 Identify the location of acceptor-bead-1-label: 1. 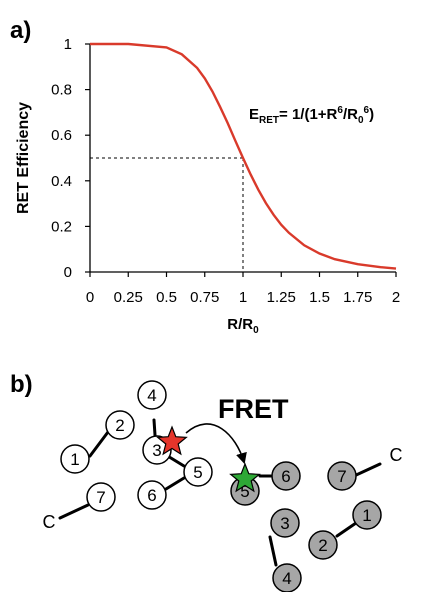
(366, 515).